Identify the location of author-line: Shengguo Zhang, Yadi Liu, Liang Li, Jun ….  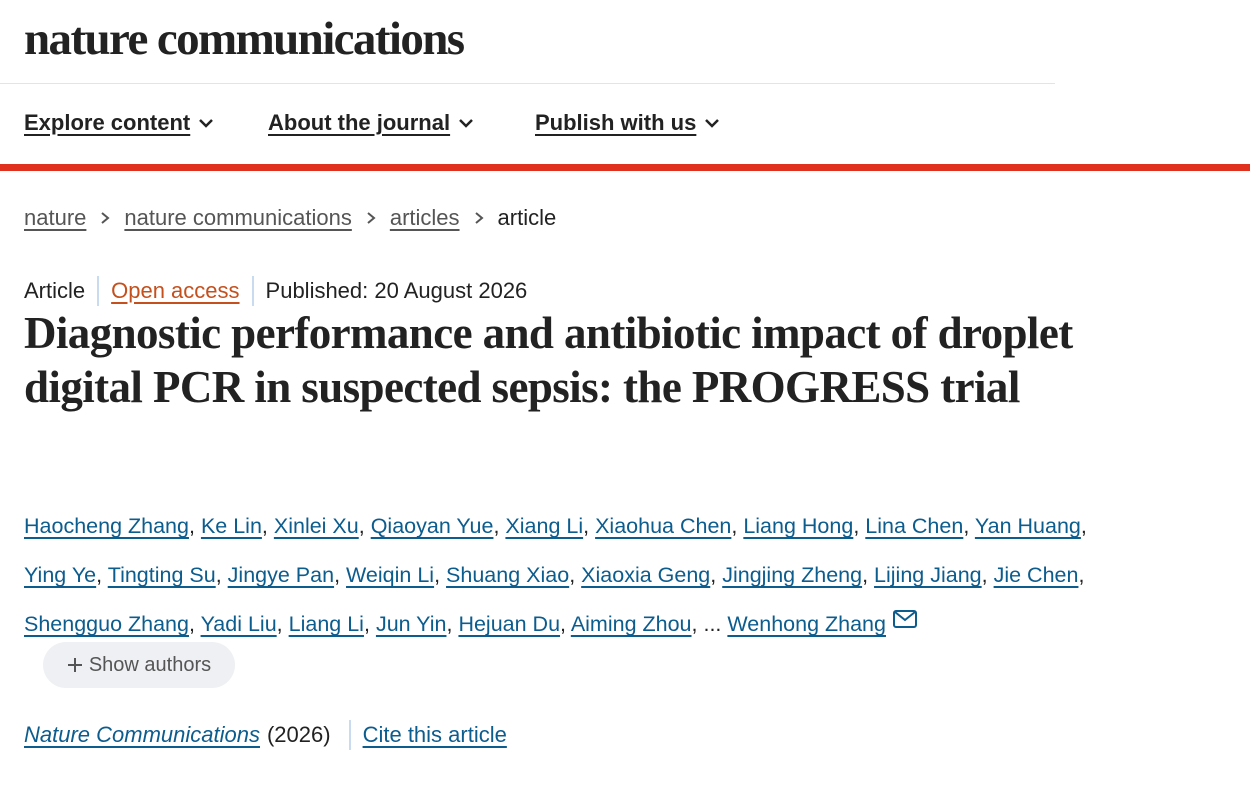
(555, 624).